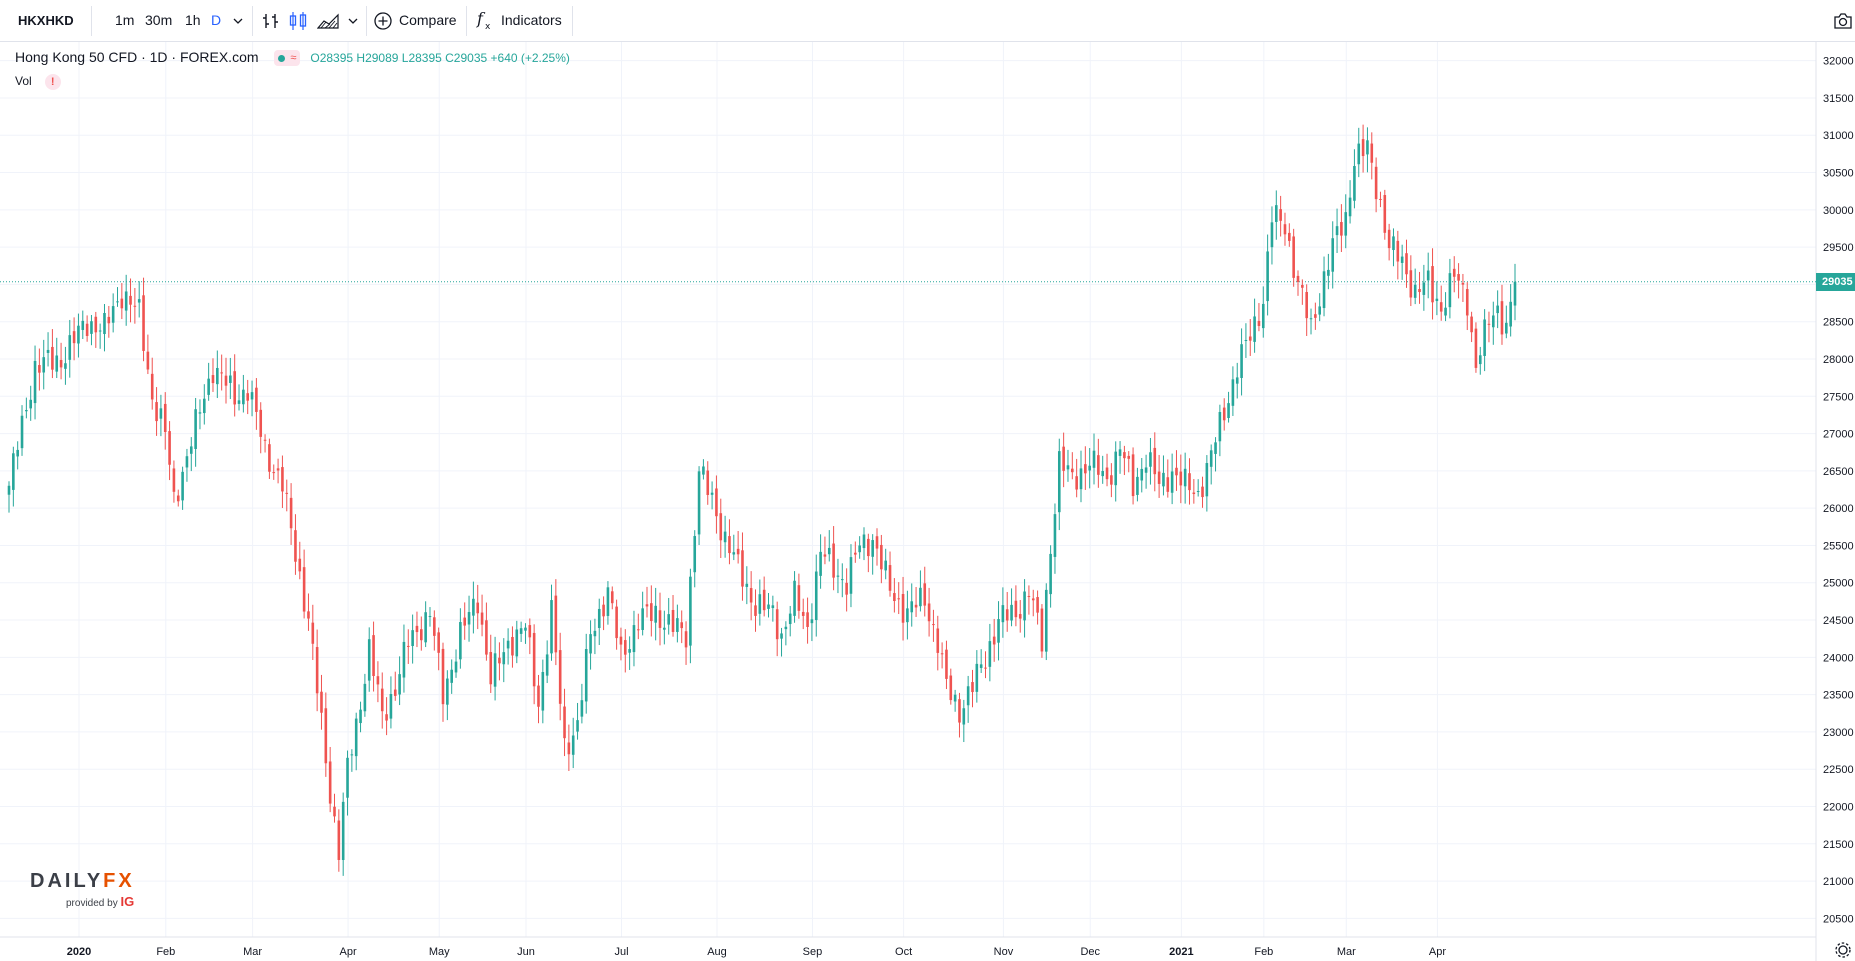 The height and width of the screenshot is (961, 1855). Describe the element at coordinates (298, 20) in the screenshot. I see `candles-icon` at that location.